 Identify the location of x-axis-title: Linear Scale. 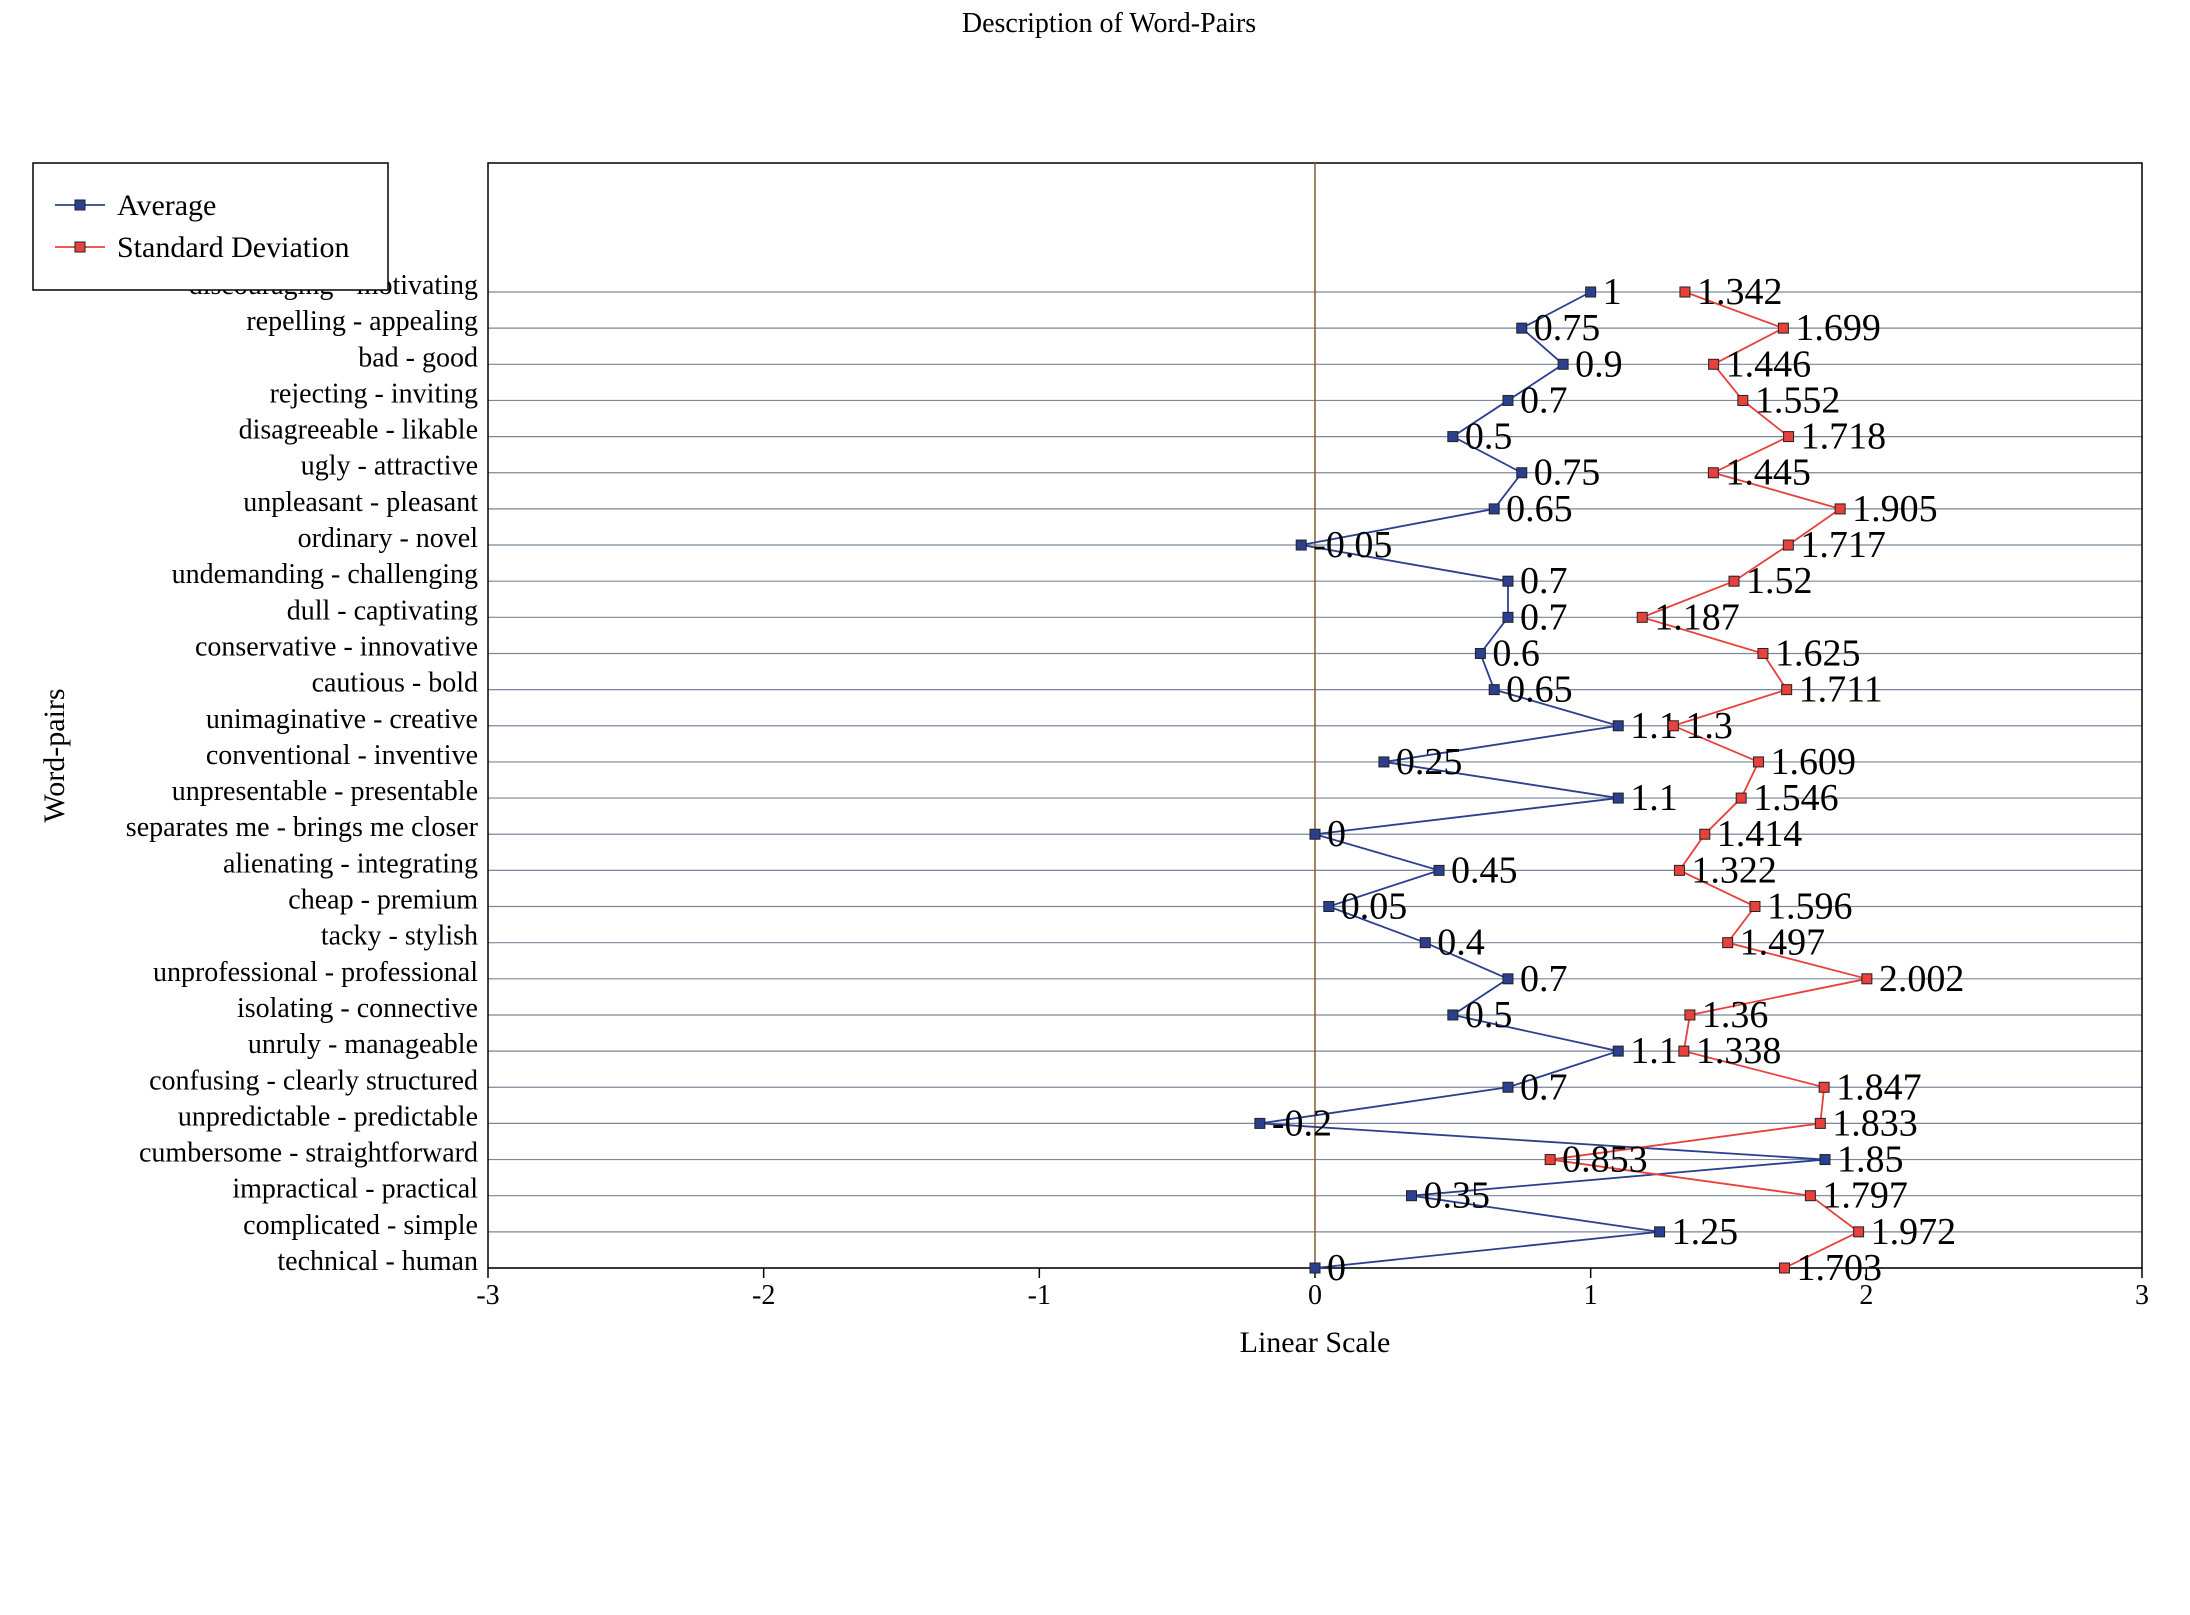
(1315, 1342).